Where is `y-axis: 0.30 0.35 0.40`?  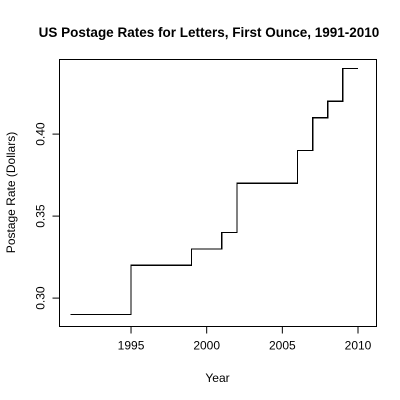 y-axis: 0.30 0.35 0.40 is located at coordinates (47, 216).